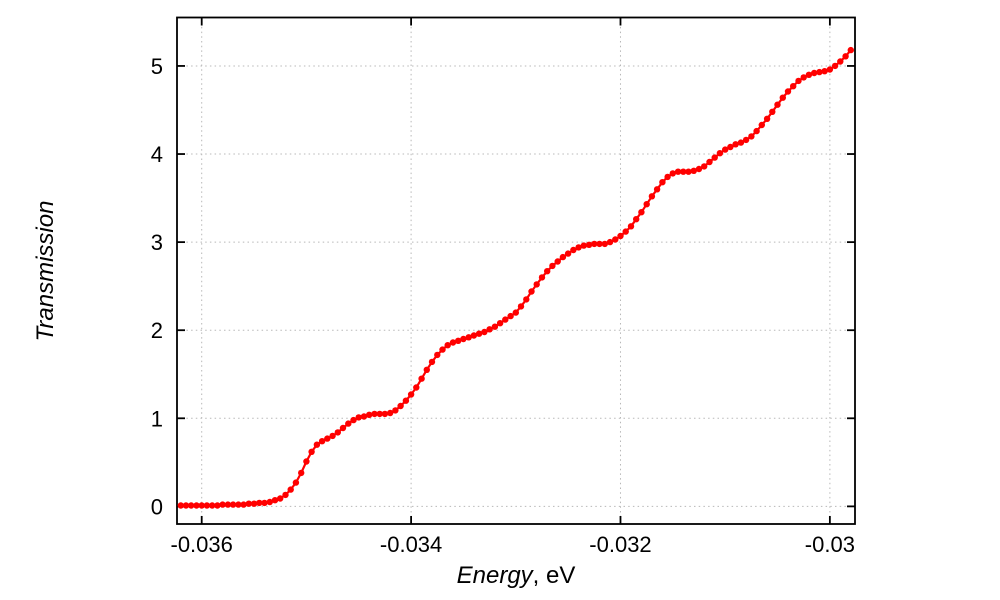 The width and height of the screenshot is (1000, 600). Describe the element at coordinates (411, 544) in the screenshot. I see `x-tick-label: -0.034` at that location.